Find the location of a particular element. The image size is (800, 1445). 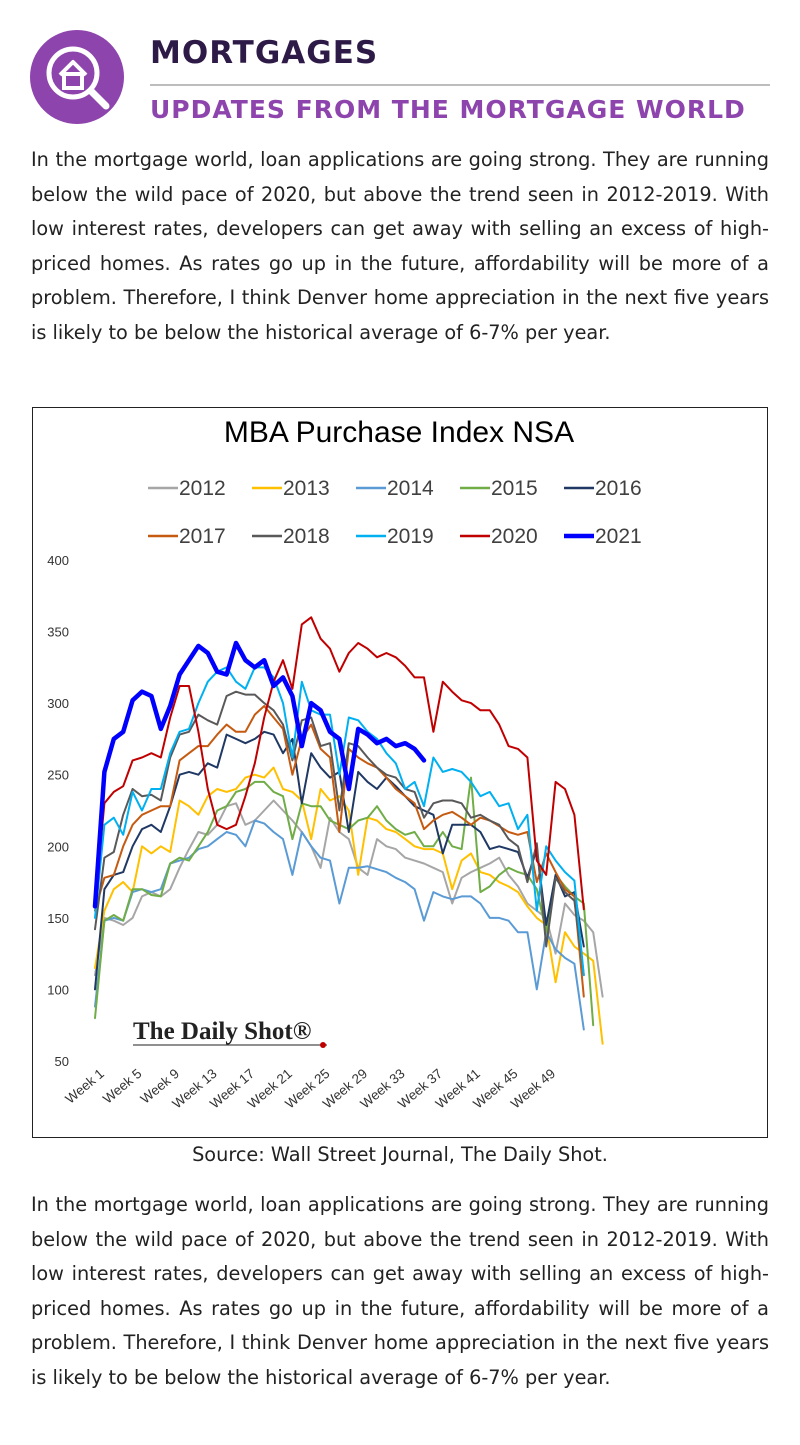

series-line-2014 is located at coordinates (339, 925).